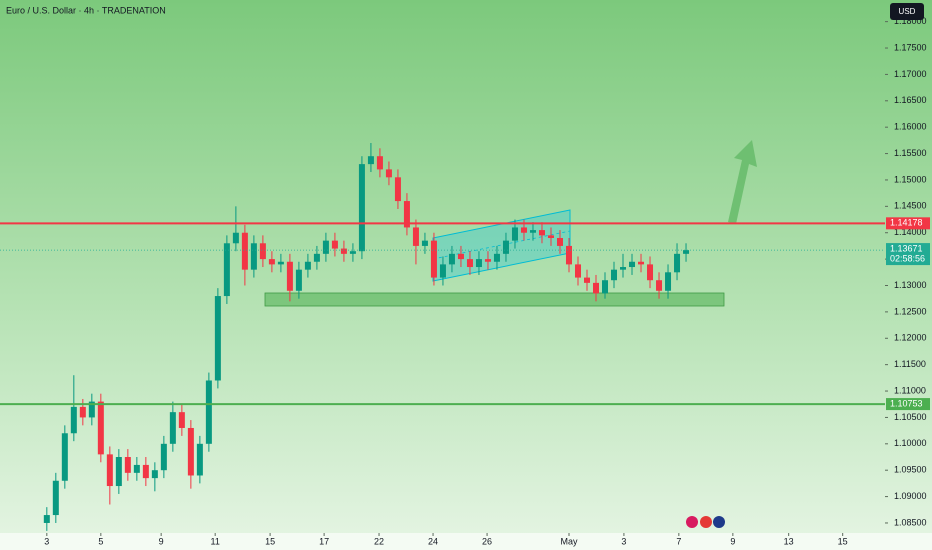 The image size is (932, 550). I want to click on x-tick-label: 22, so click(379, 541).